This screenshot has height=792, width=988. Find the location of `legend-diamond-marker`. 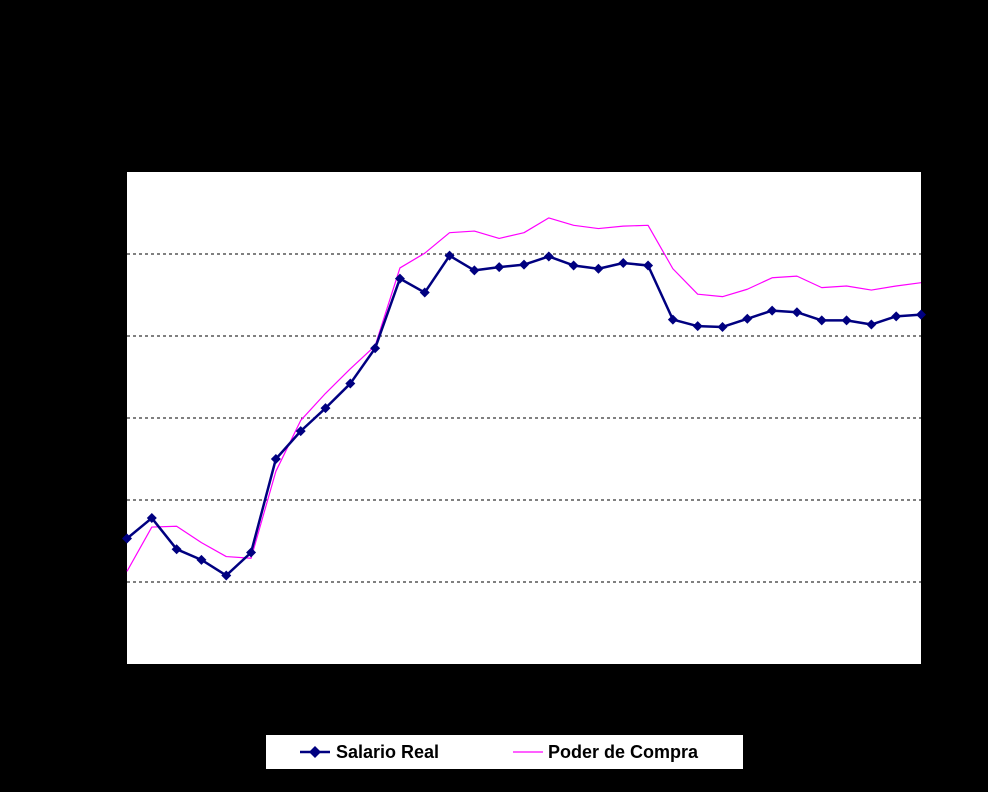

legend-diamond-marker is located at coordinates (315, 752).